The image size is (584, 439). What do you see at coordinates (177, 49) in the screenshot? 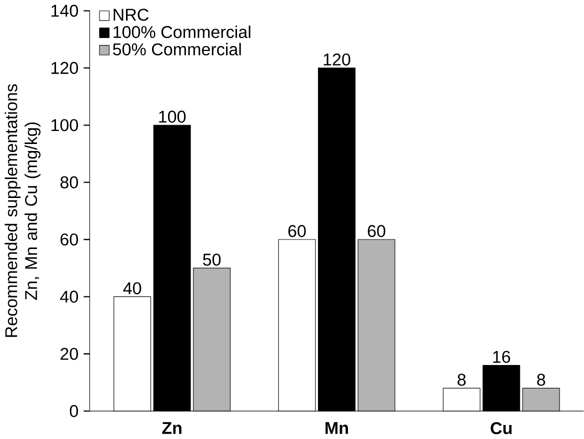
I see `legend-label: 50% Commercial` at bounding box center [177, 49].